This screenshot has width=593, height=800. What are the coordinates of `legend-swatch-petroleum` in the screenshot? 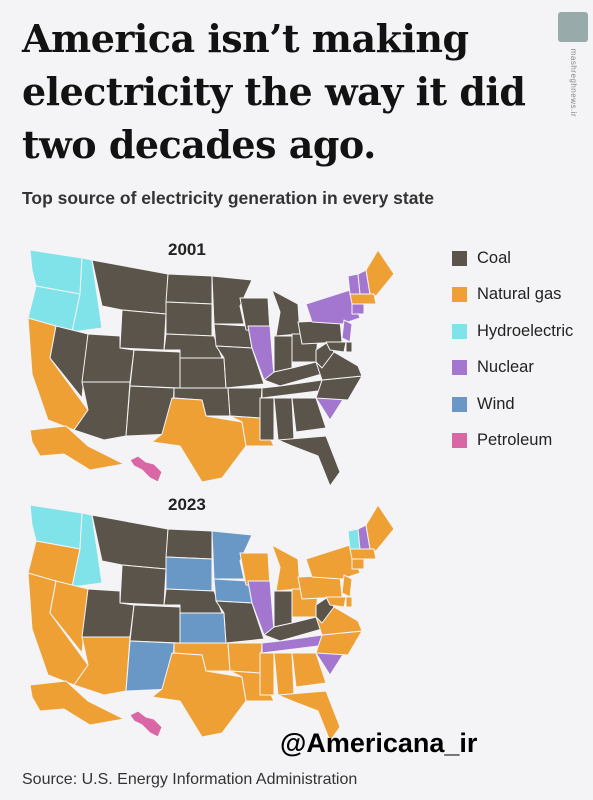 It's located at (459, 441).